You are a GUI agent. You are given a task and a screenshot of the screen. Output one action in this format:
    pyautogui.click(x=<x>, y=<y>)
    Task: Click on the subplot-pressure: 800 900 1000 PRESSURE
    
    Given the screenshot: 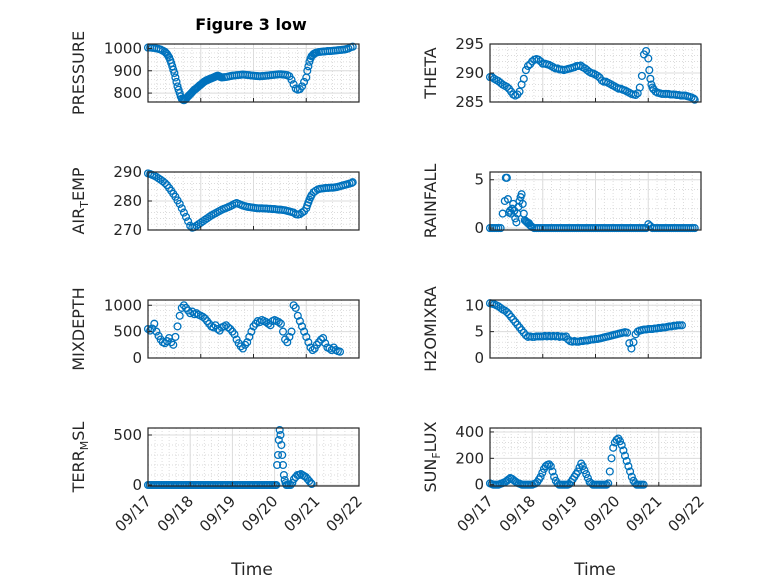 What is the action you would take?
    pyautogui.click(x=214, y=73)
    